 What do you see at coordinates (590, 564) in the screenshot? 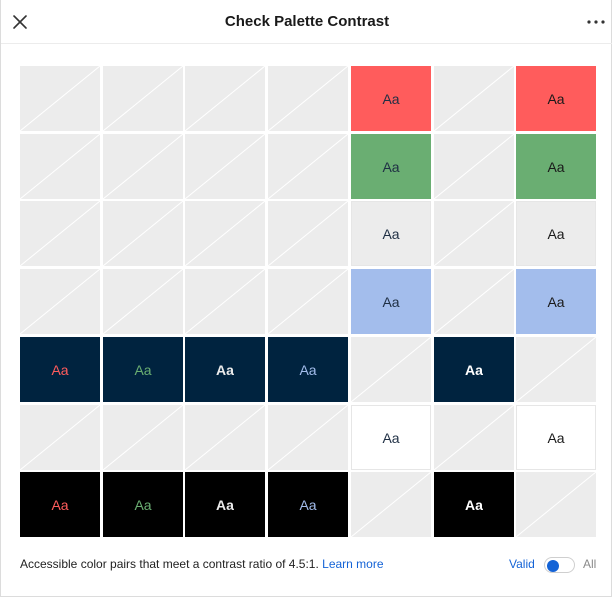
I see `filter-all-label: All` at bounding box center [590, 564].